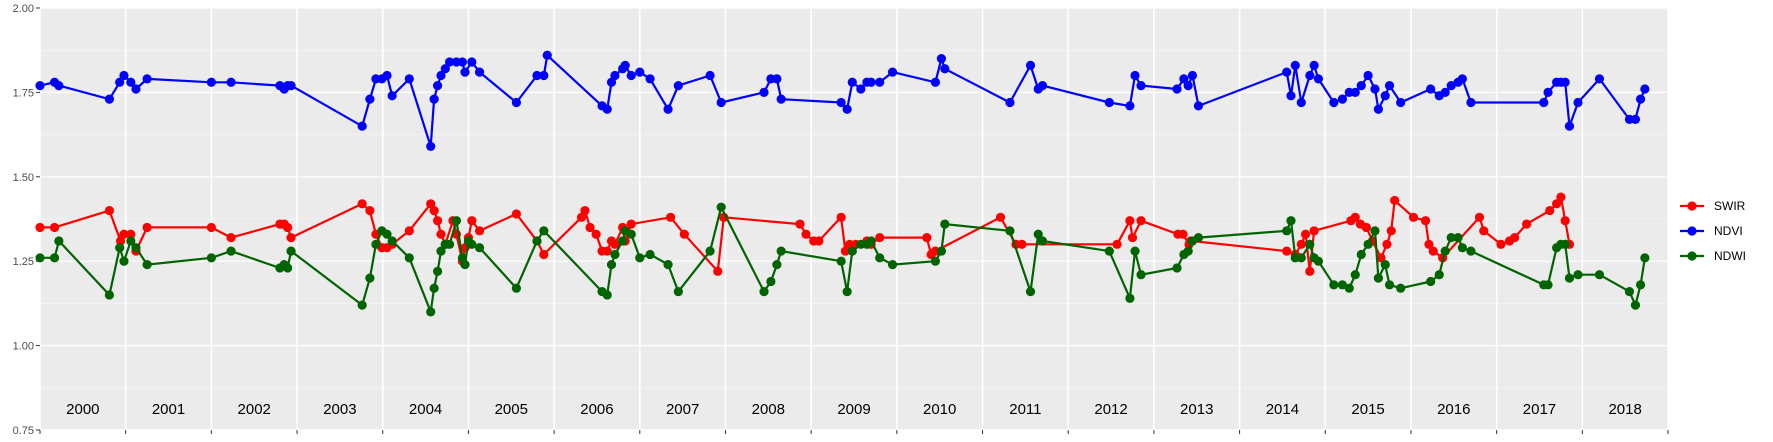 Image resolution: width=1773 pixels, height=442 pixels. What do you see at coordinates (511, 409) in the screenshot?
I see `year-label: 2005` at bounding box center [511, 409].